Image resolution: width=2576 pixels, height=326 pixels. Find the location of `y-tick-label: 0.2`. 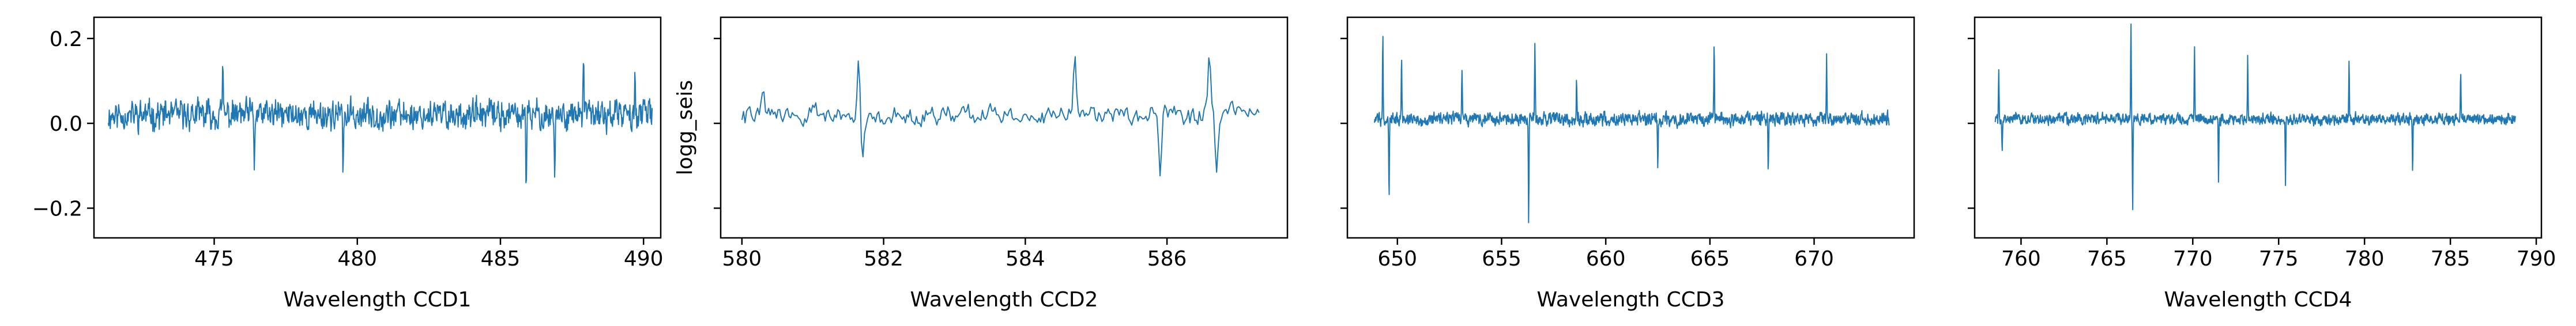

y-tick-label: 0.2 is located at coordinates (66, 39).